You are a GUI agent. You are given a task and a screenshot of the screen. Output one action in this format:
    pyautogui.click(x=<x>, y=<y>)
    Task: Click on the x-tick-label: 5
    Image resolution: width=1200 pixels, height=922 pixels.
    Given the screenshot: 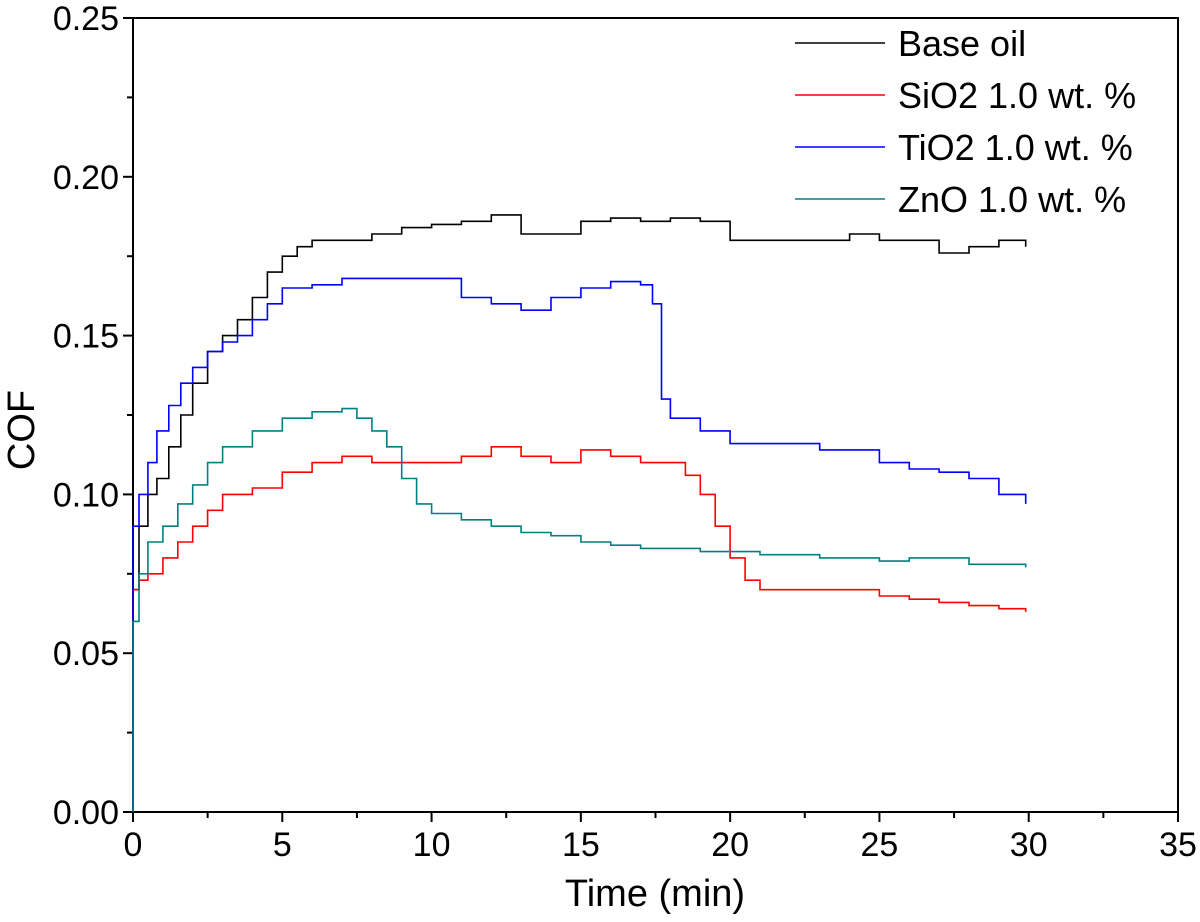 What is the action you would take?
    pyautogui.click(x=282, y=845)
    